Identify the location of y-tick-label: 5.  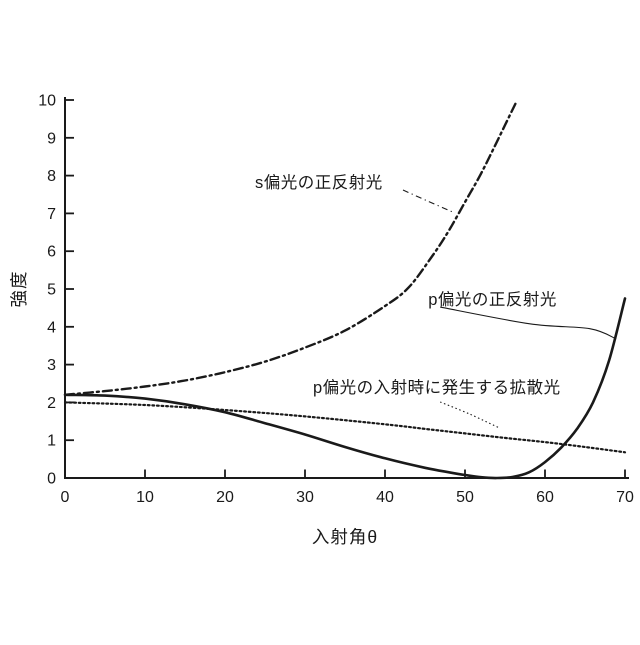
(51, 290).